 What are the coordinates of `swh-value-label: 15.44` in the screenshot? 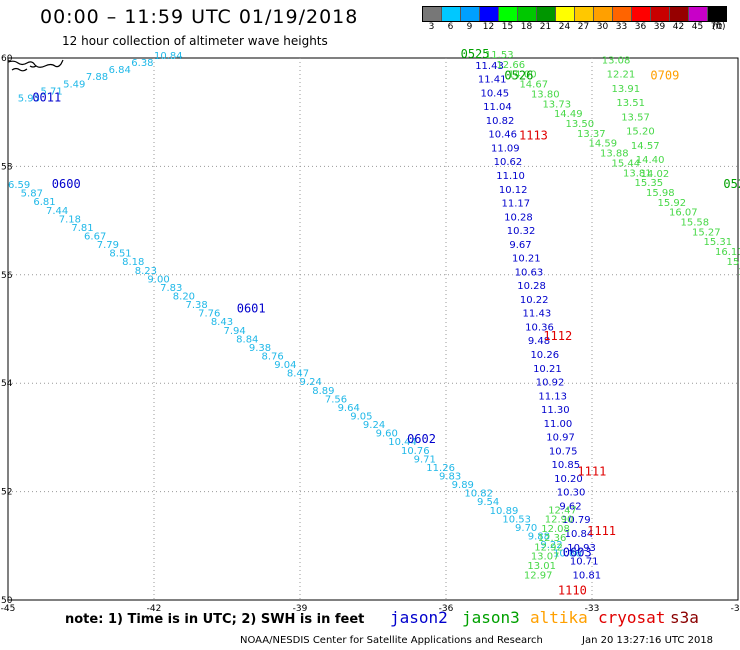 It's located at (625, 163).